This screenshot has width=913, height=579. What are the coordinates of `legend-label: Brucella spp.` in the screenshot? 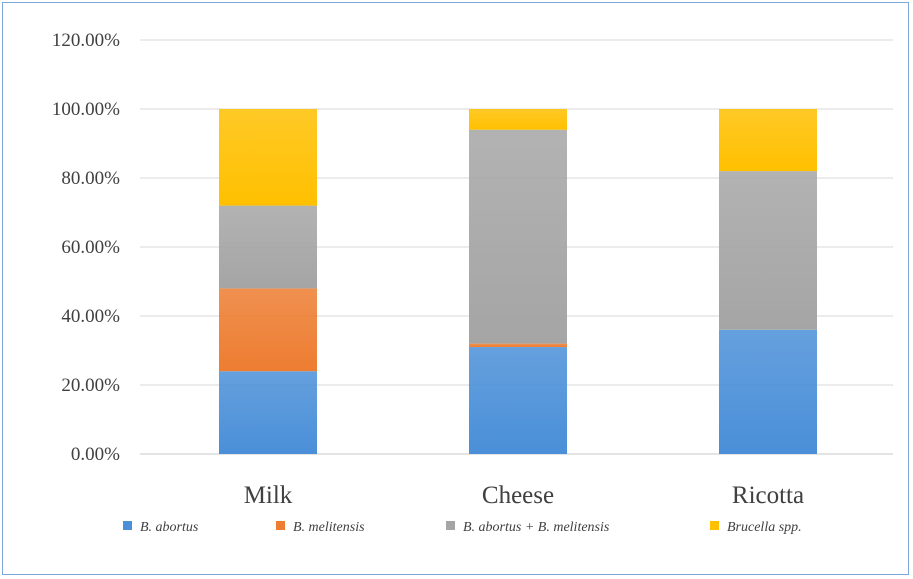 It's located at (764, 527).